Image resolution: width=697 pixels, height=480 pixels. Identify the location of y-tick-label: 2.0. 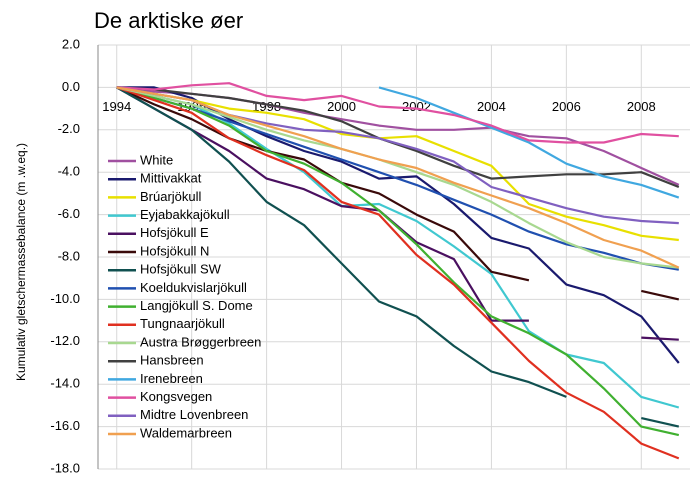
(71, 43).